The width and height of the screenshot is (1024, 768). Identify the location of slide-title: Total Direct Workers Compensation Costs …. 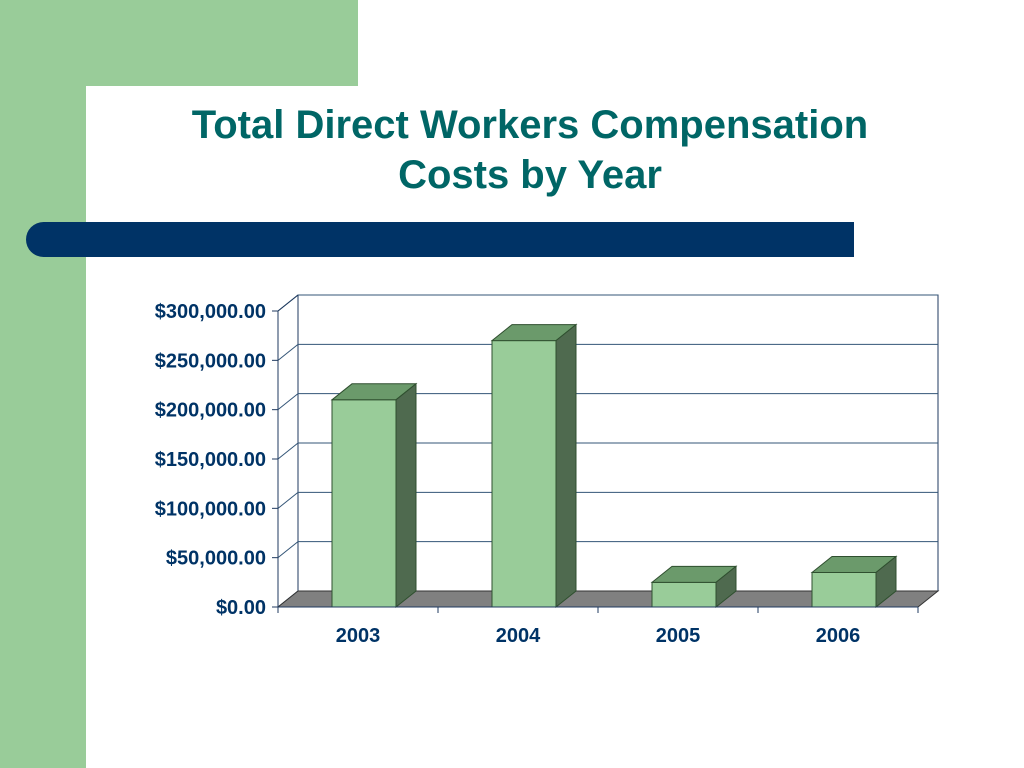
(530, 150).